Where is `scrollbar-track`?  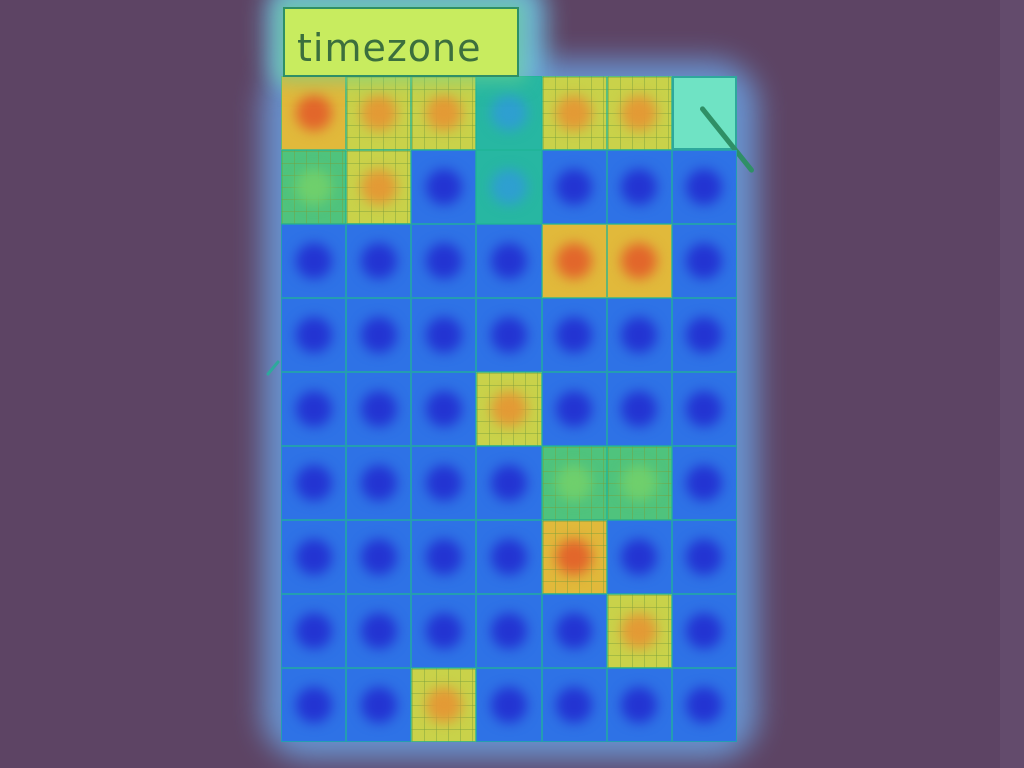
scrollbar-track is located at coordinates (1012, 384).